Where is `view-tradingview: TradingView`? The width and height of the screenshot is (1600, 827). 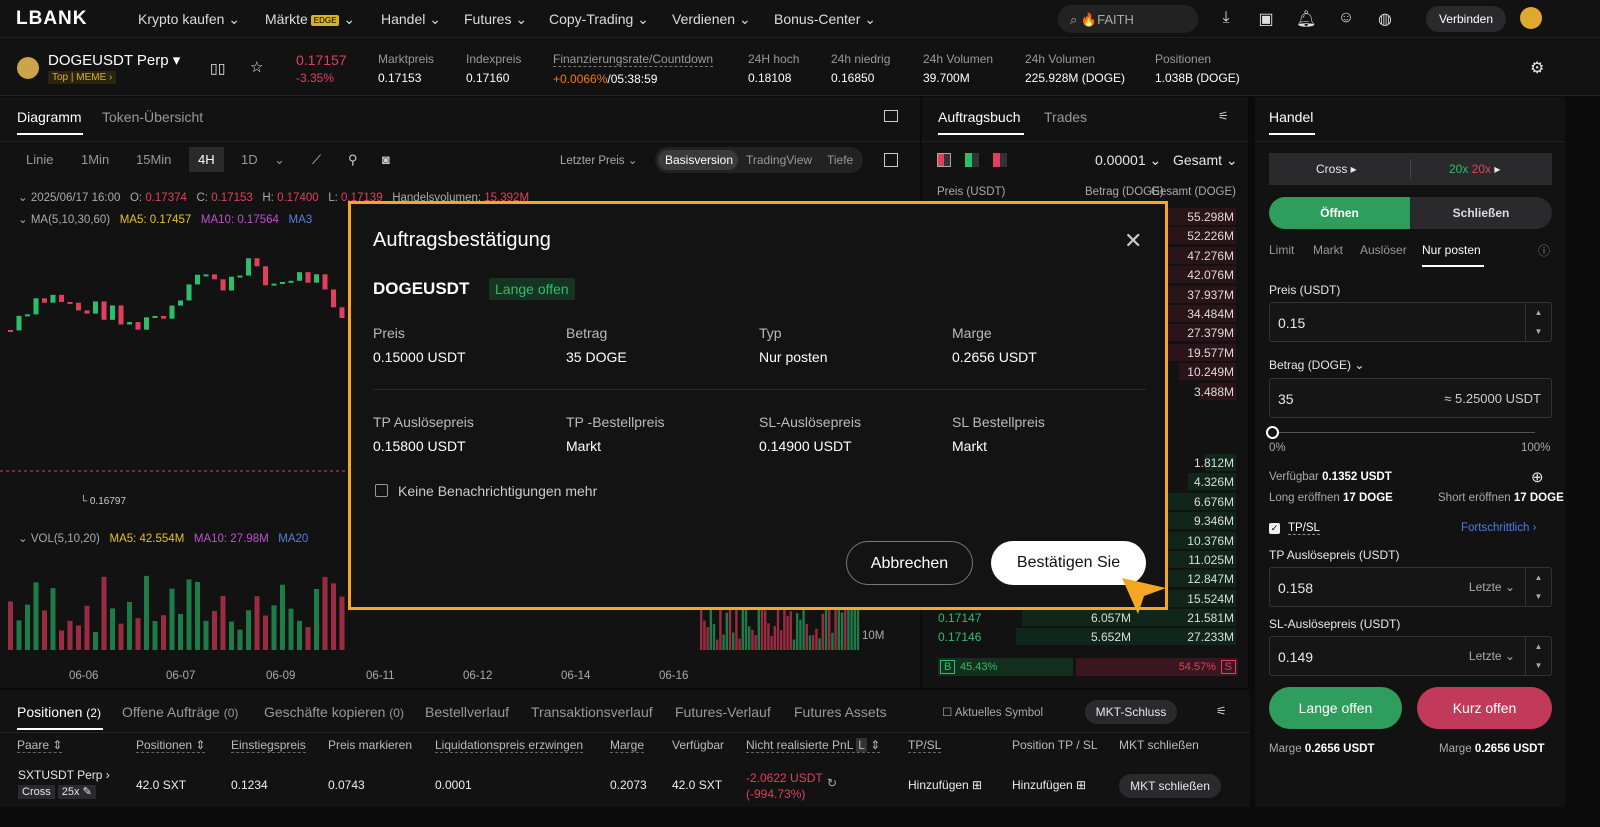 view-tradingview: TradingView is located at coordinates (779, 160).